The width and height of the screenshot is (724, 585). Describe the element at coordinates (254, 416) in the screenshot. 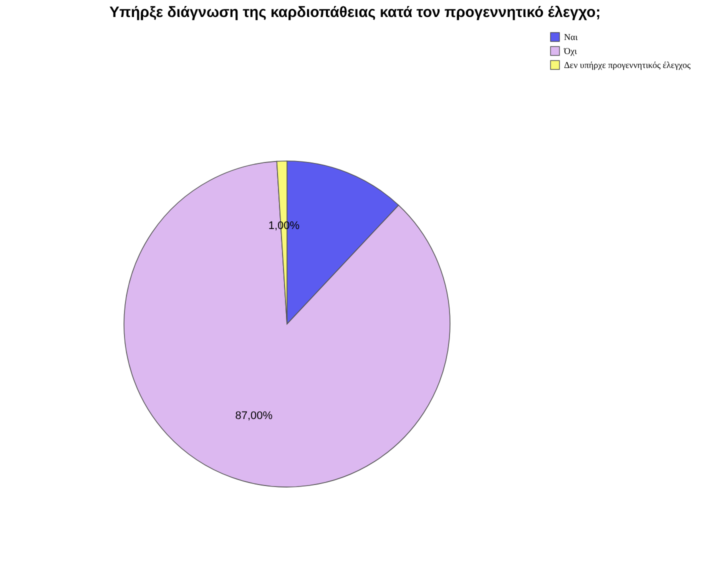

I see `data-label: 87,00%` at that location.